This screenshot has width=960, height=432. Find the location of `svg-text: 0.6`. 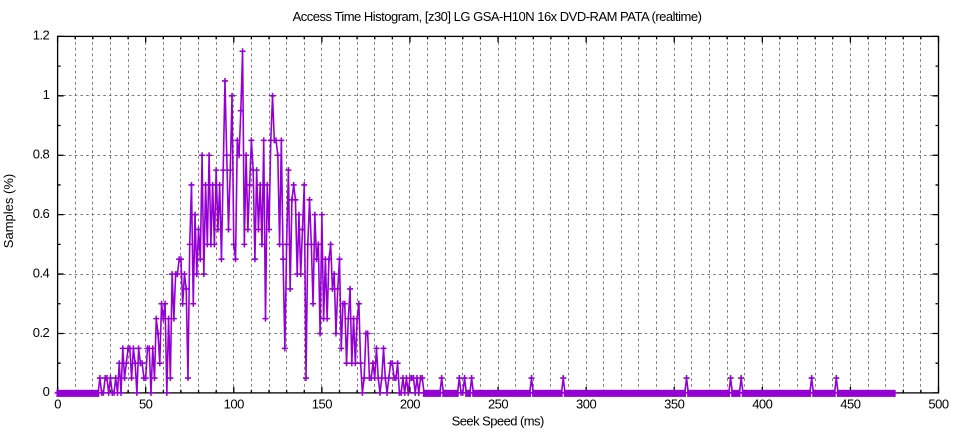

svg-text: 0.6 is located at coordinates (41, 213).